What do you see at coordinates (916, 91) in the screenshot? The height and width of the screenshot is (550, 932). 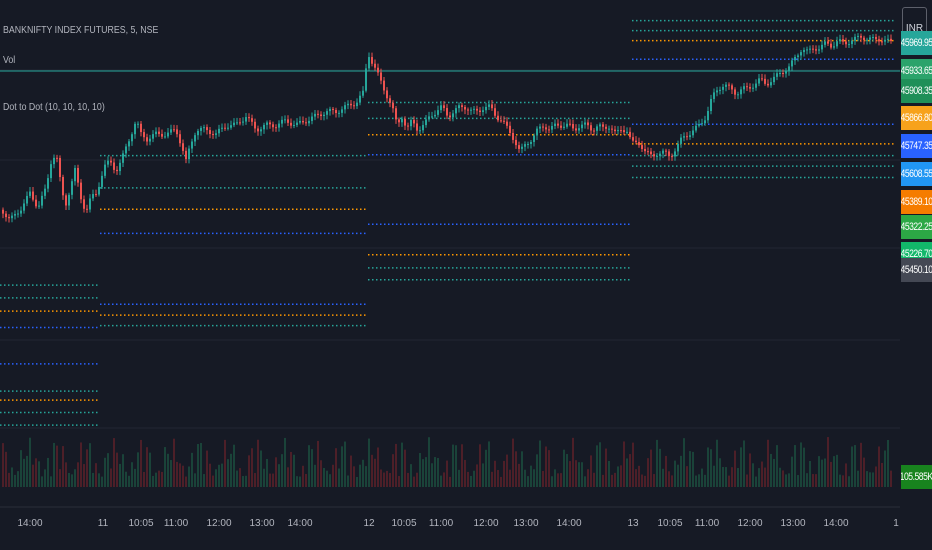 I see `price-tag: 45908.35` at bounding box center [916, 91].